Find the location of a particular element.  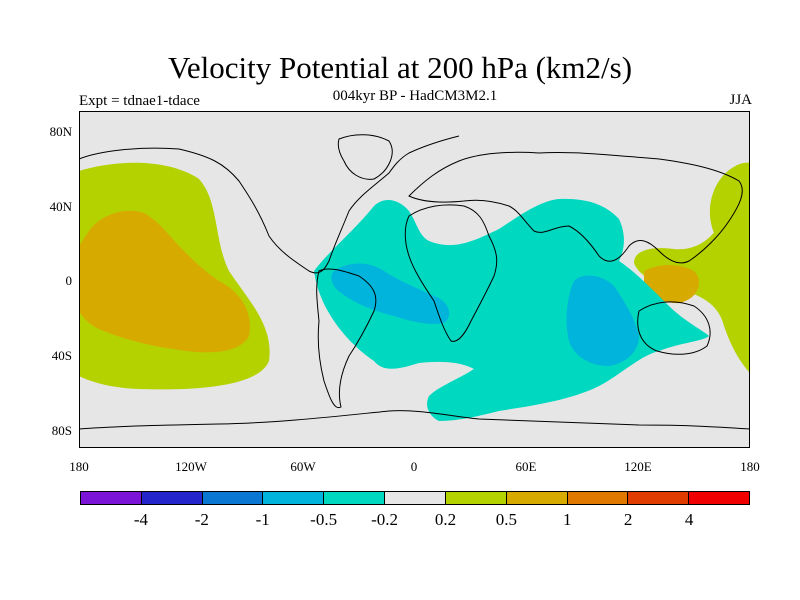

x-tick-60e: 60E is located at coordinates (526, 466).